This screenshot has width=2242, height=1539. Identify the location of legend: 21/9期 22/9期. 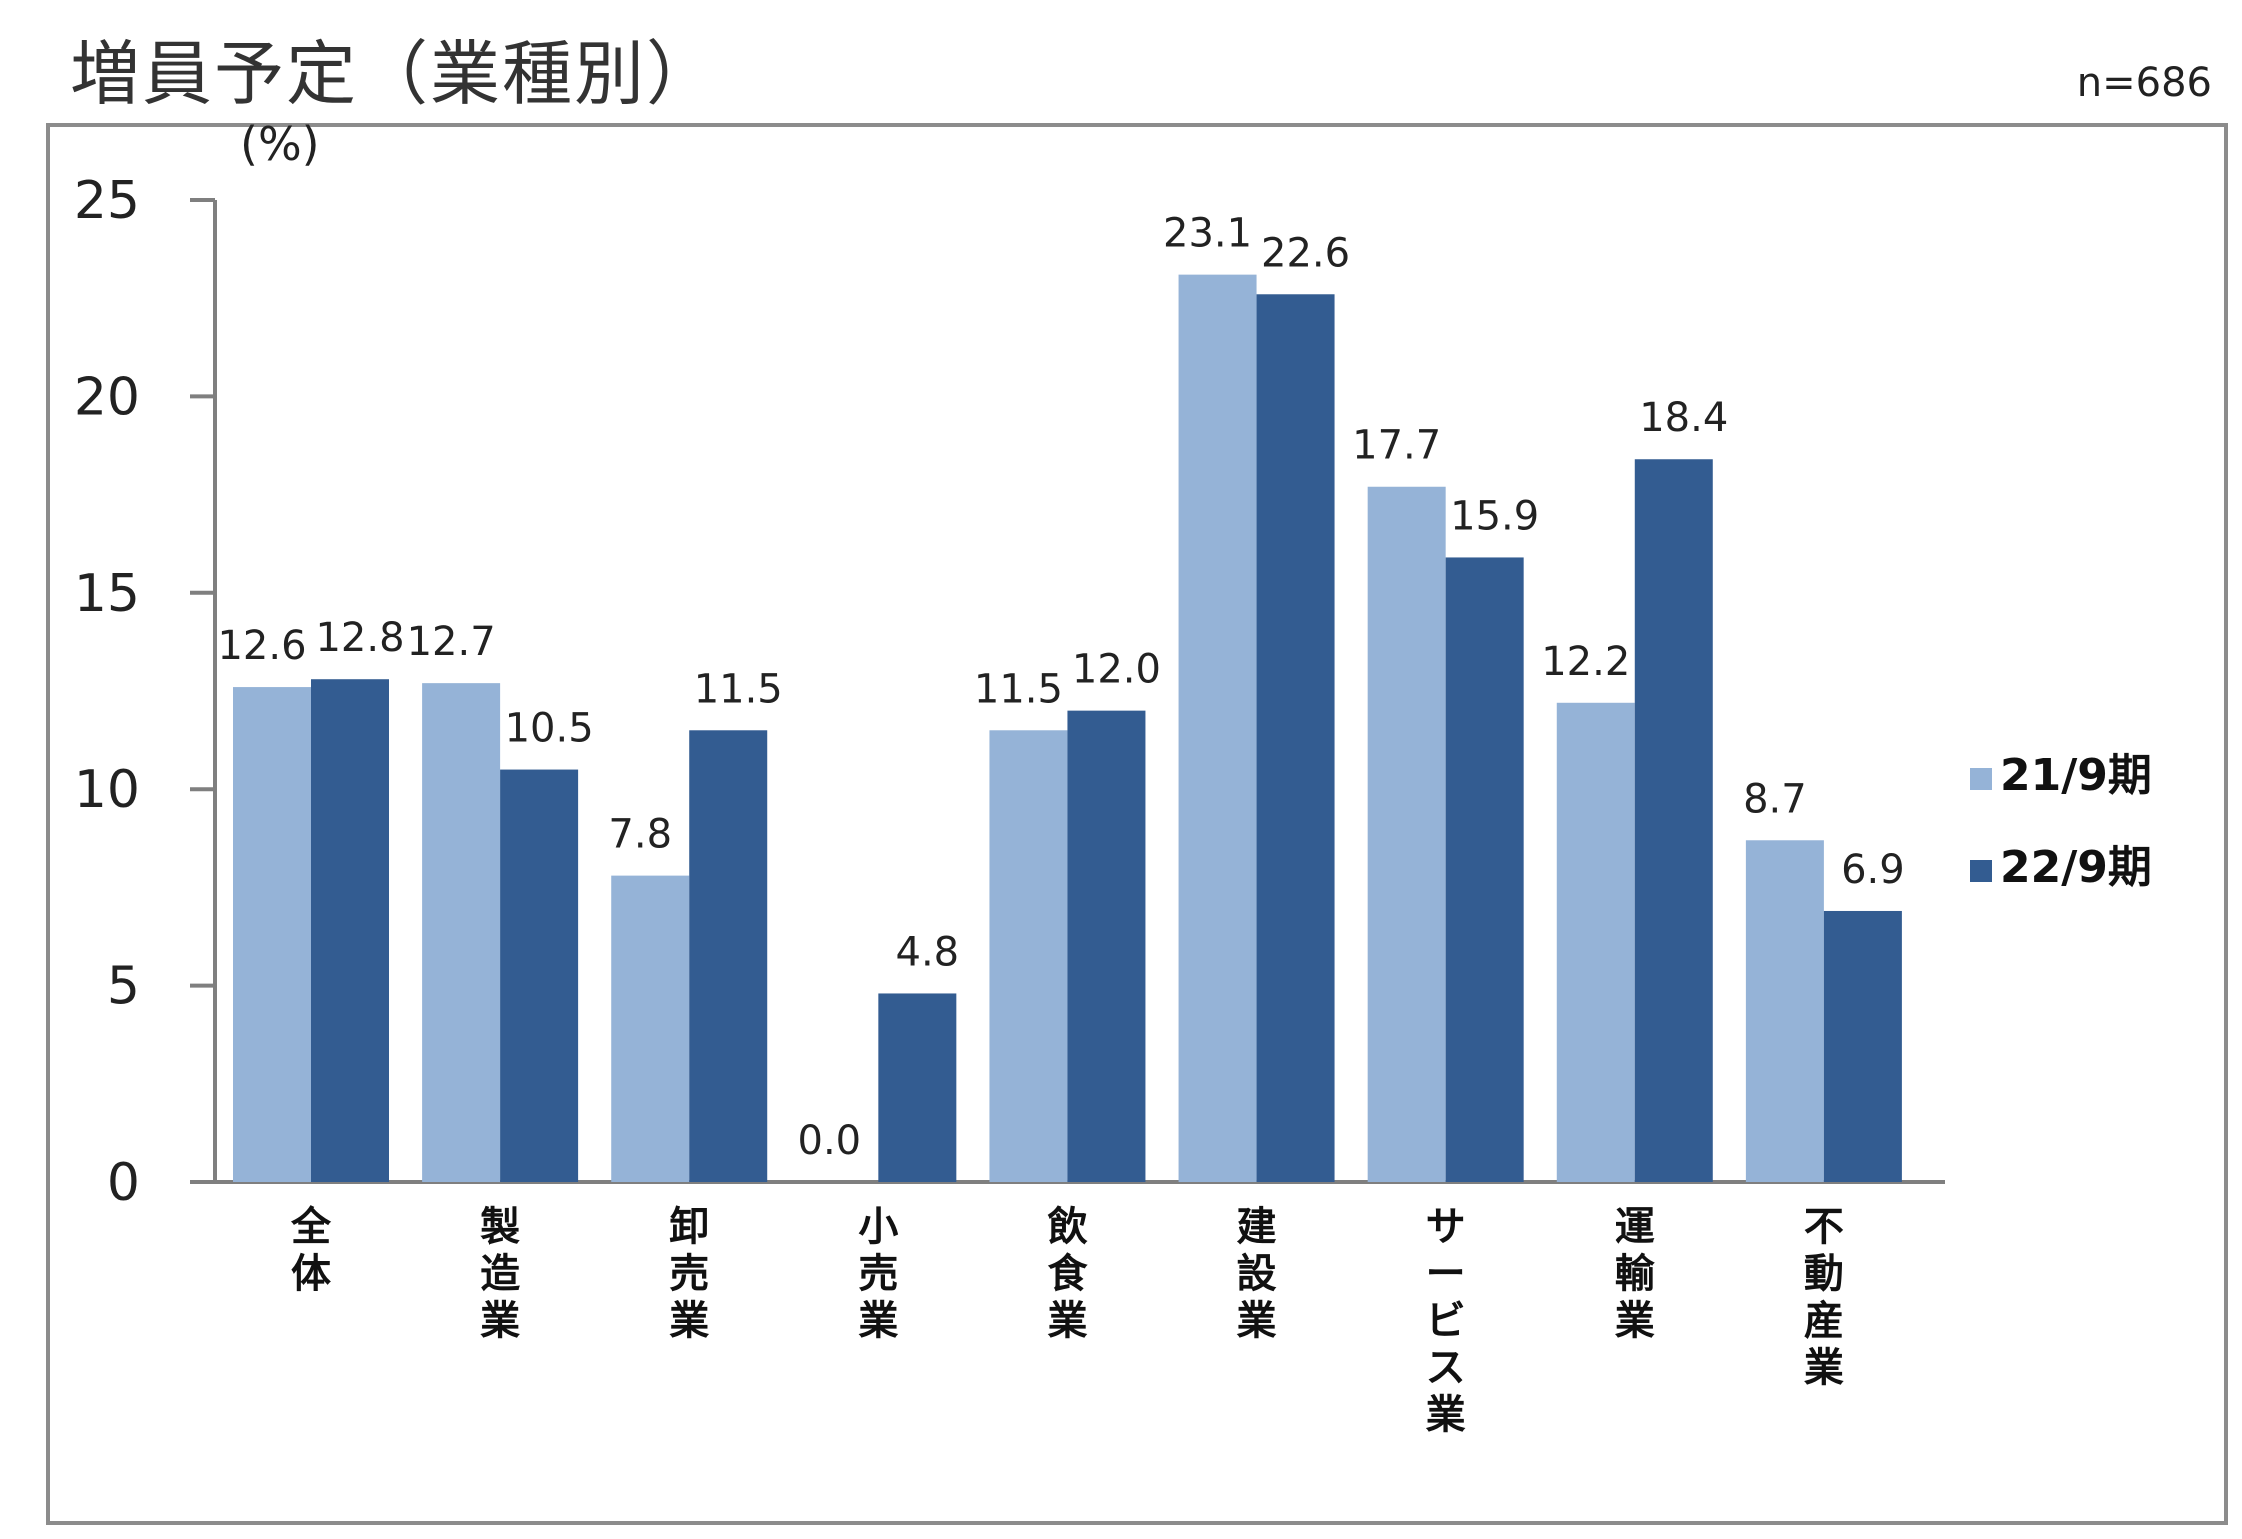
(2061, 821).